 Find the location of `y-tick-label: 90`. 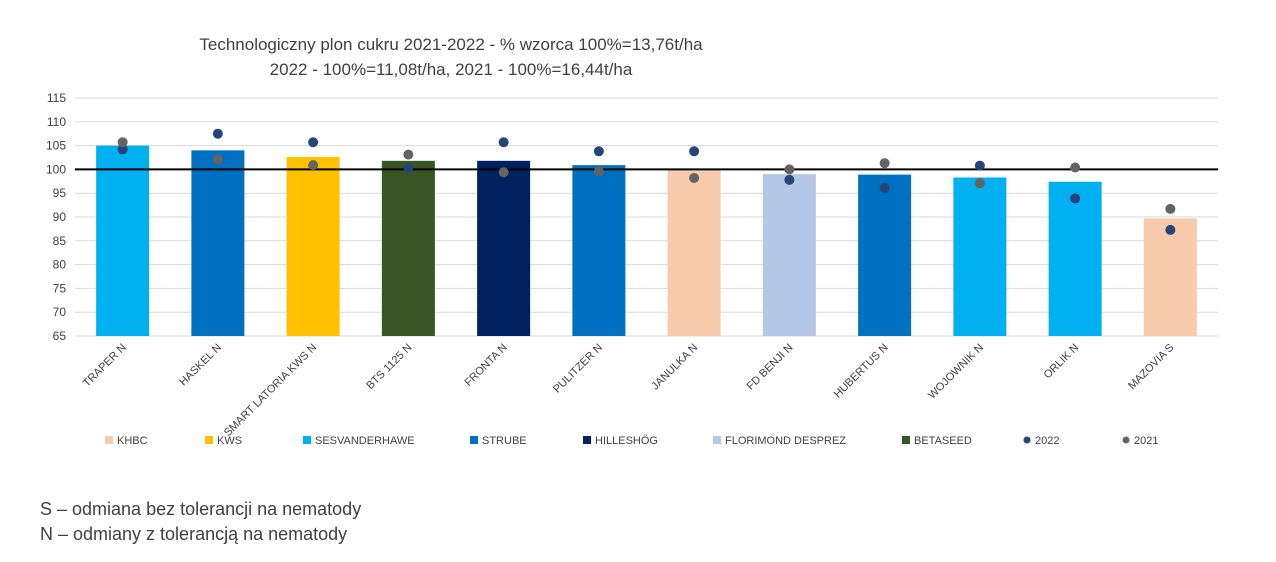

y-tick-label: 90 is located at coordinates (60, 217).